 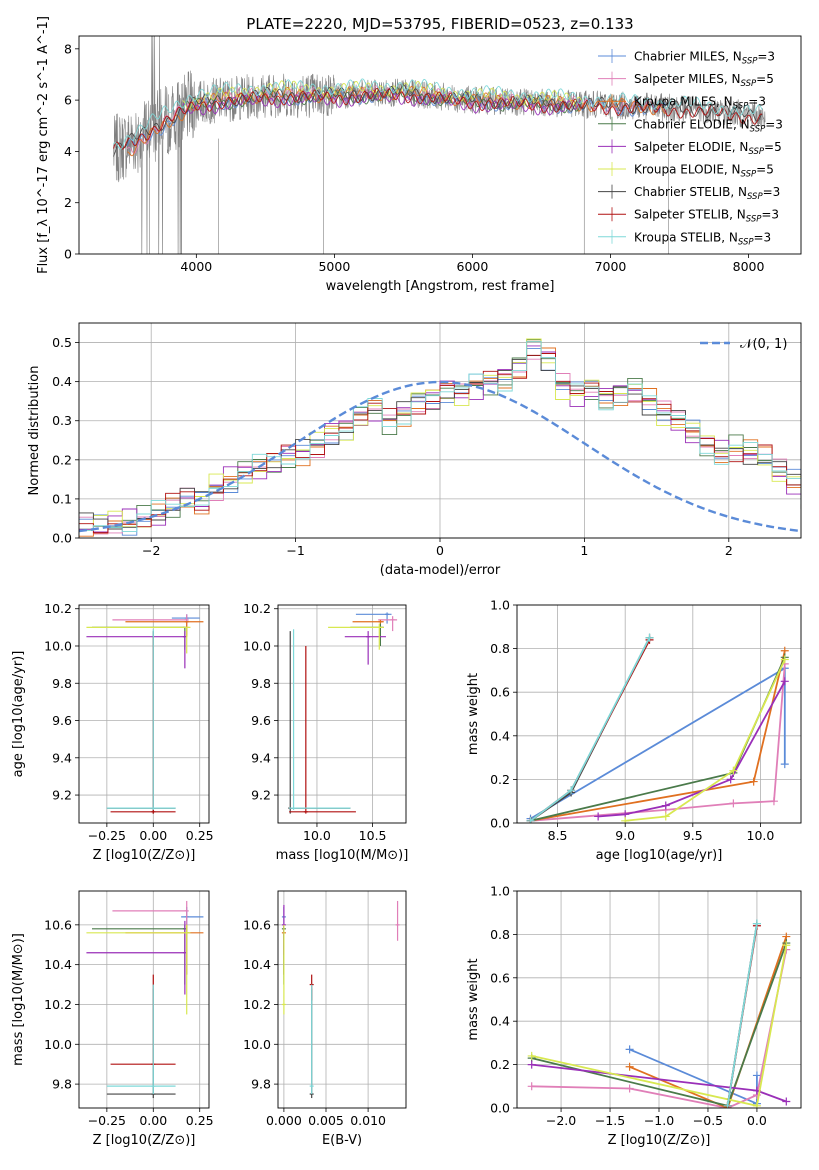 I want to click on y-tick-label: 10.0, so click(x=257, y=1044).